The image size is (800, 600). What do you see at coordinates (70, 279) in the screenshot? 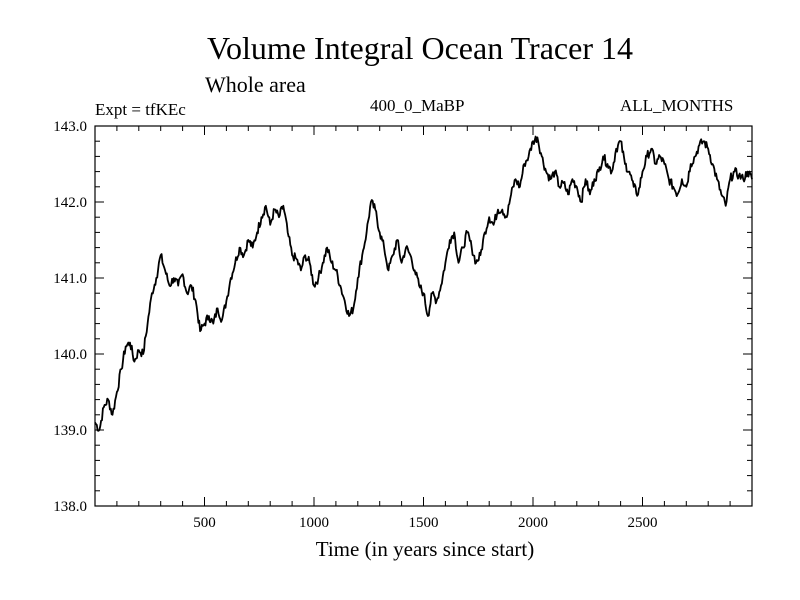
I see `y-tick-label: 141.0` at bounding box center [70, 279].